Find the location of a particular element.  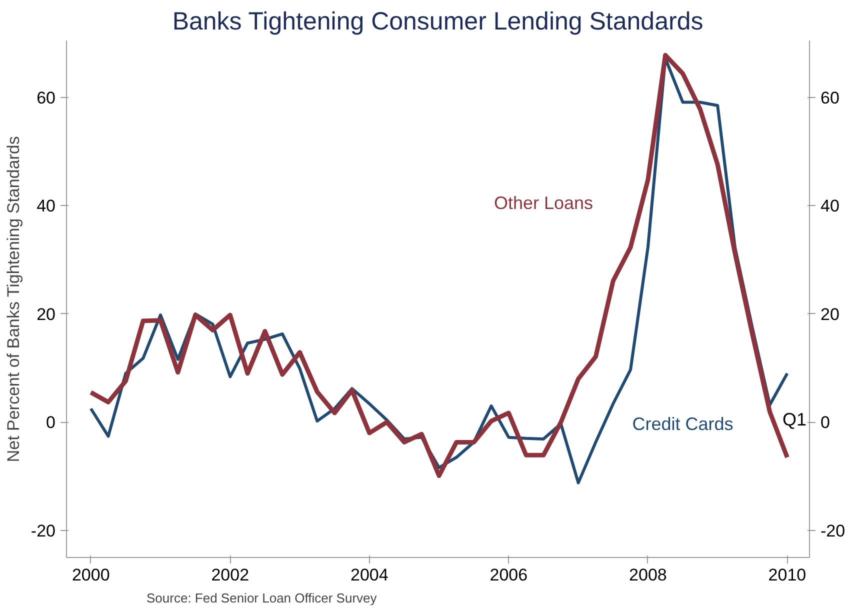

y-tick-label: 60 is located at coordinates (46, 98).